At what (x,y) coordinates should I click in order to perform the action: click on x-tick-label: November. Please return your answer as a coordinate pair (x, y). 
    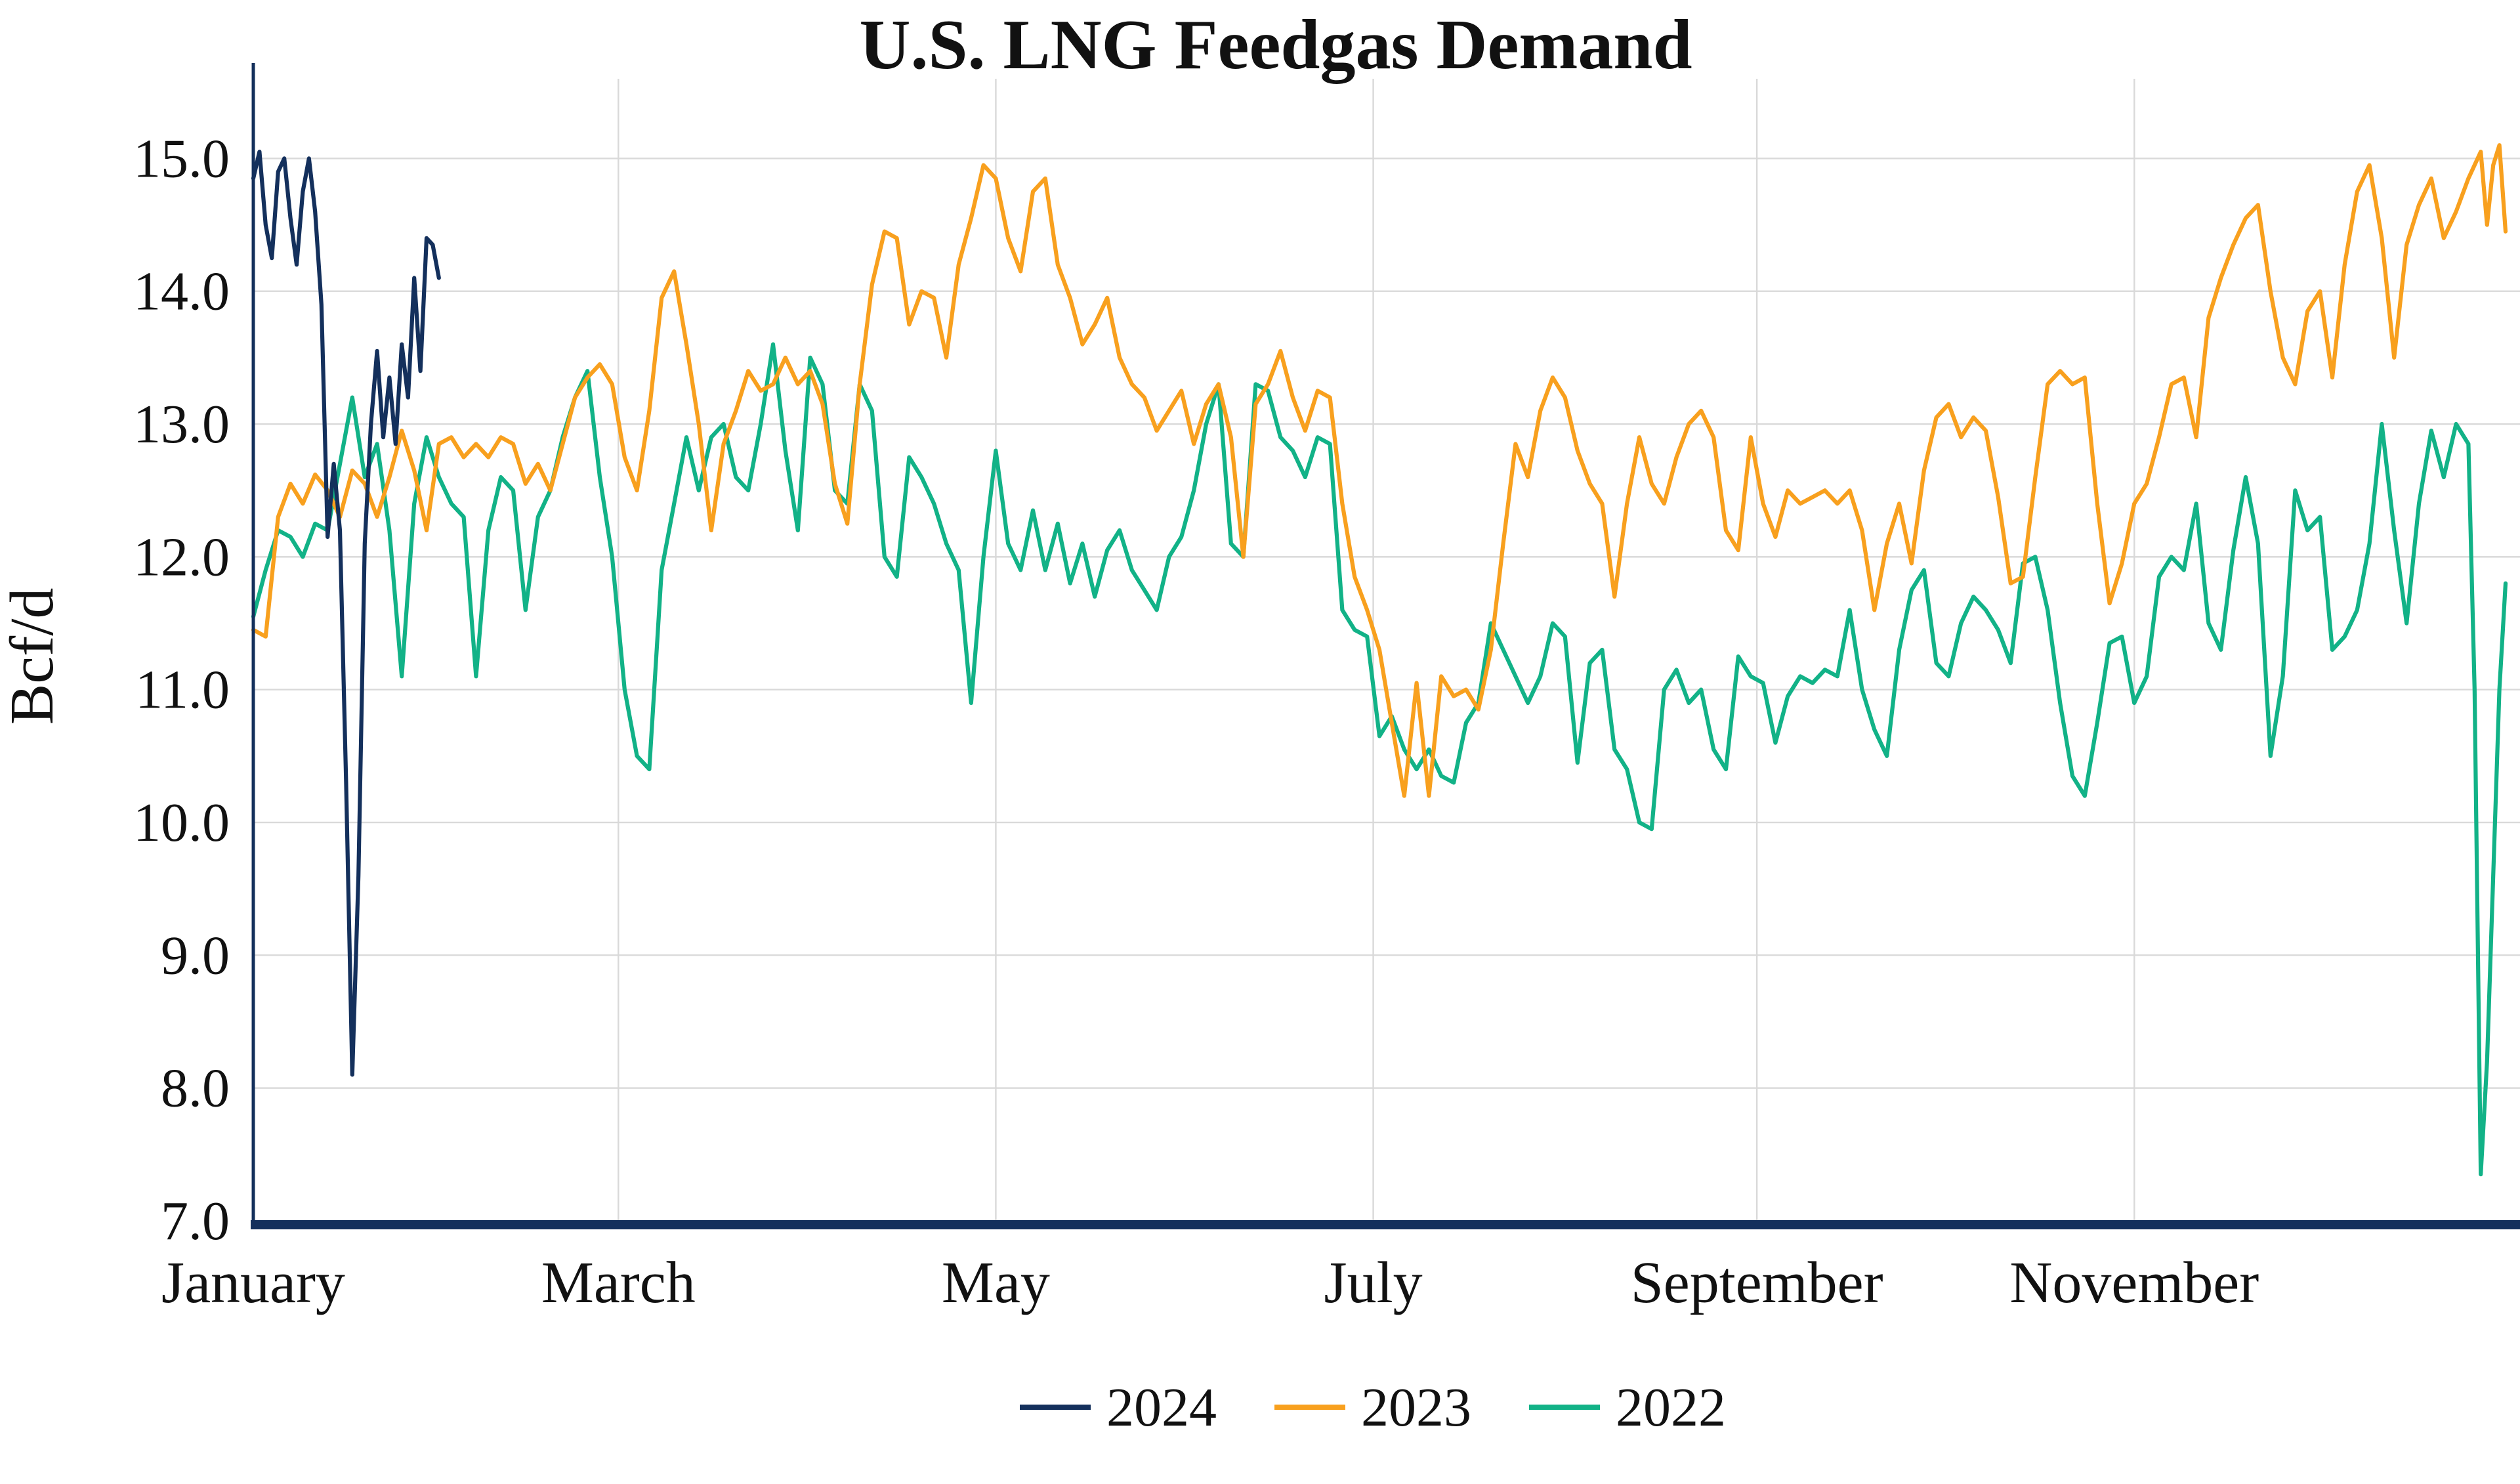
    Looking at the image, I should click on (2134, 1283).